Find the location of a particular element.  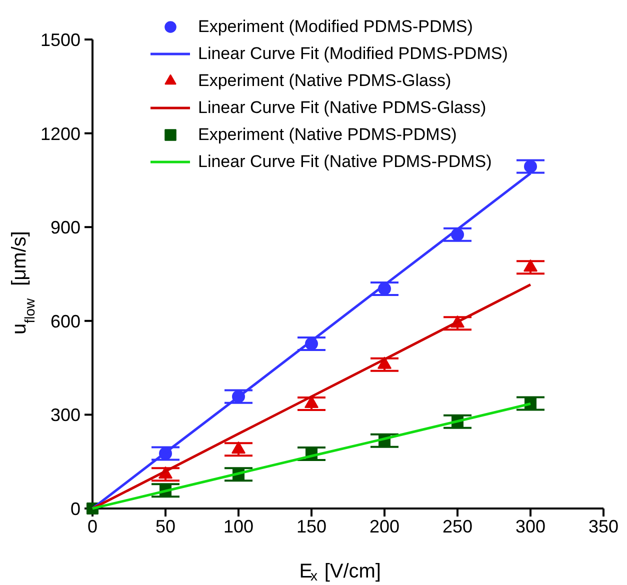

x-tick-label: 0 is located at coordinates (92, 526).